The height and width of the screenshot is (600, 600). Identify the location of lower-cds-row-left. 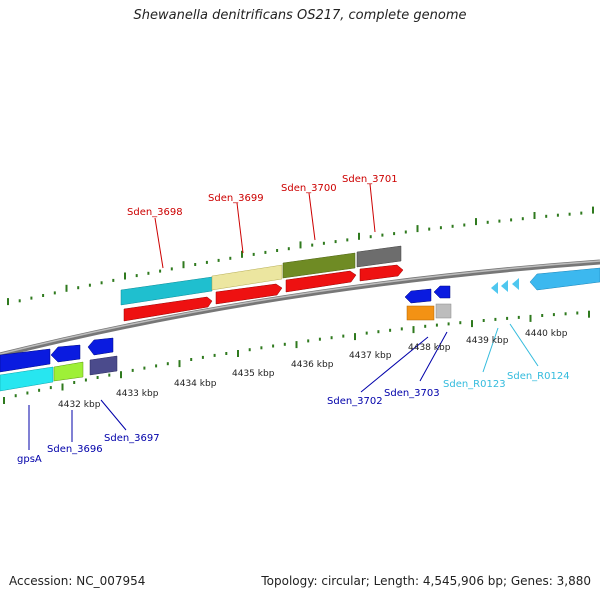
(59, 364).